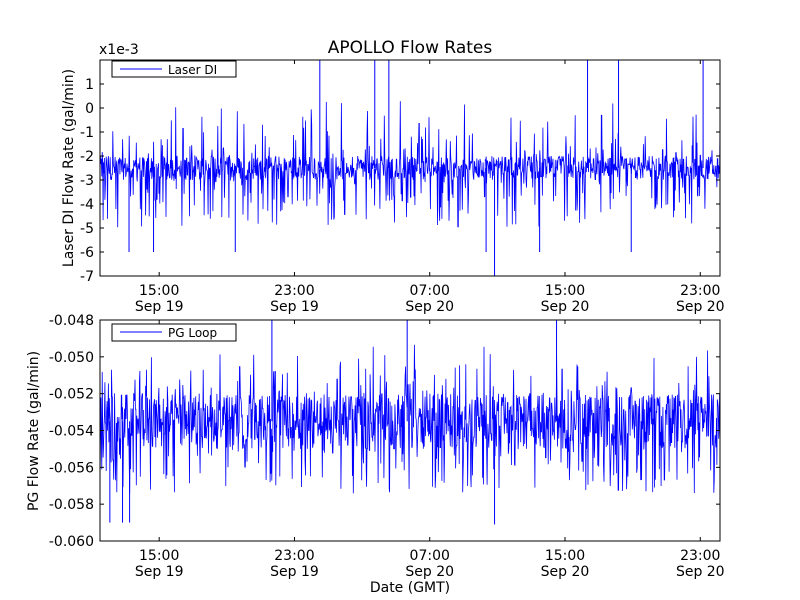 The height and width of the screenshot is (600, 800). Describe the element at coordinates (71, 321) in the screenshot. I see `pg-loop-y-tick-label: -0.048` at that location.